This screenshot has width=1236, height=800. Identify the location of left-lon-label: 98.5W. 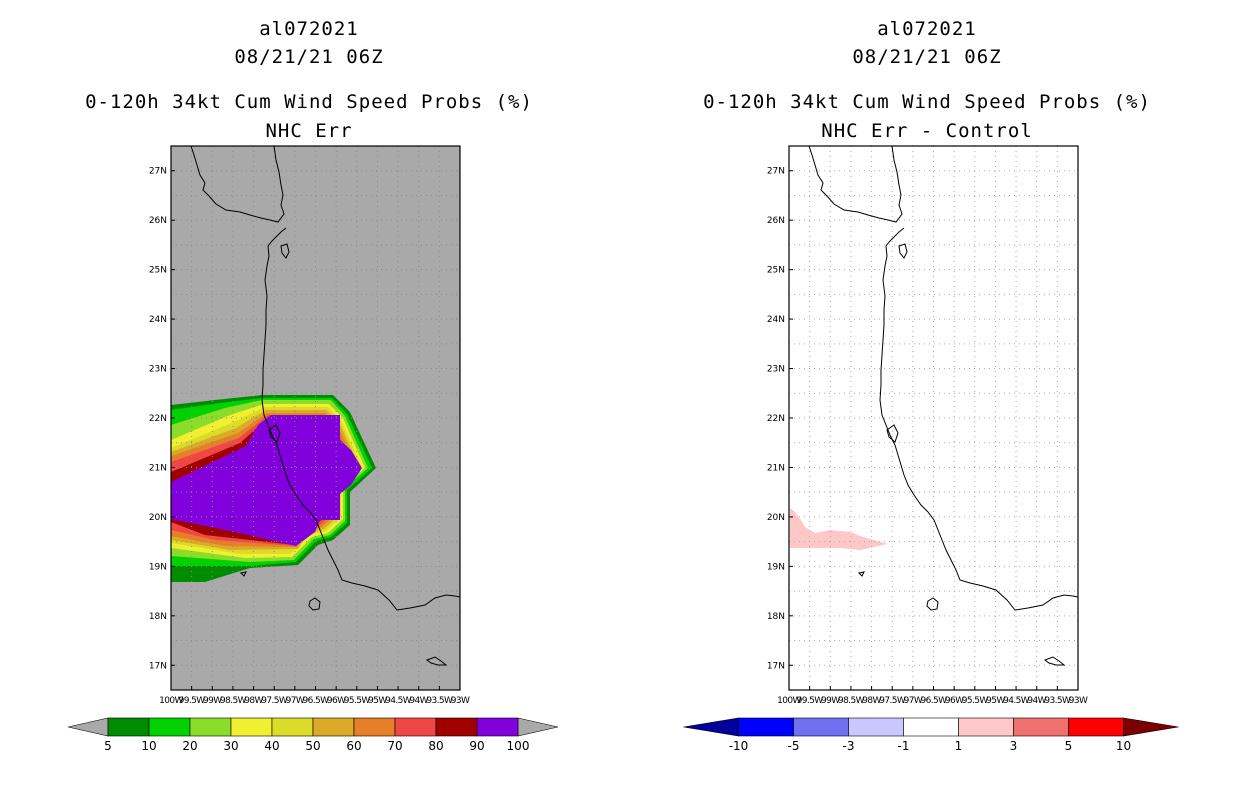
(233, 701).